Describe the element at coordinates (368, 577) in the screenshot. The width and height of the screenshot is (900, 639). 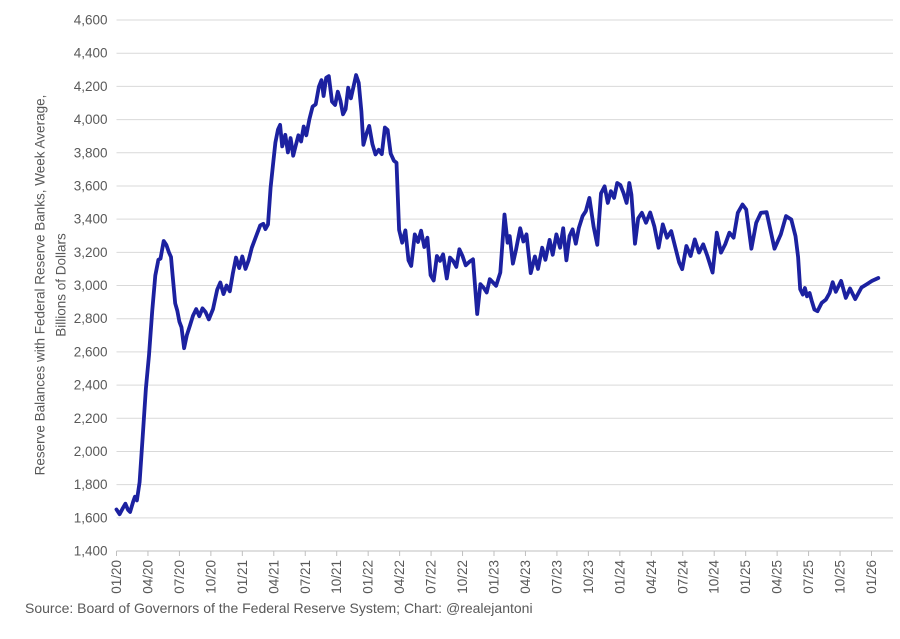
I see `x-tick-label: 01/22` at that location.